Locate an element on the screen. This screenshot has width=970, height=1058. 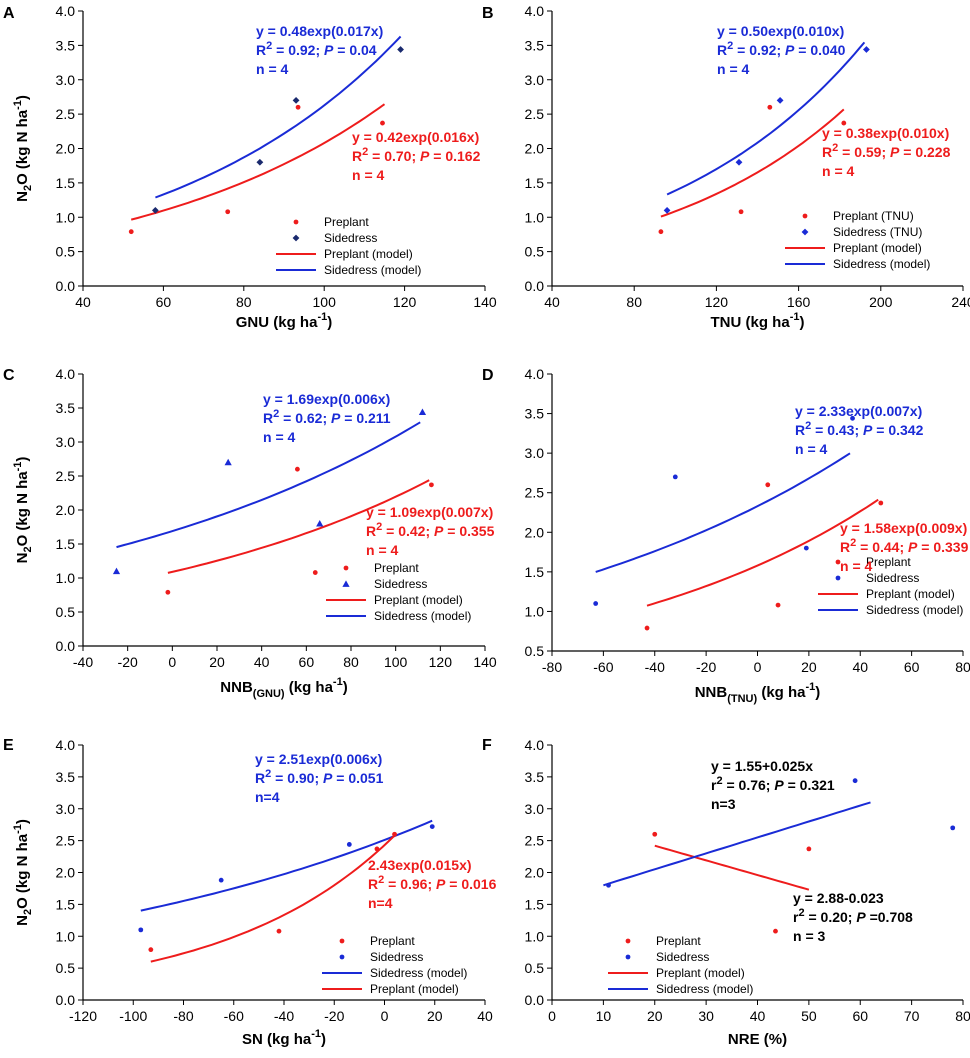
x-axis-title: TNU (kg ha-1) is located at coordinates (758, 321).